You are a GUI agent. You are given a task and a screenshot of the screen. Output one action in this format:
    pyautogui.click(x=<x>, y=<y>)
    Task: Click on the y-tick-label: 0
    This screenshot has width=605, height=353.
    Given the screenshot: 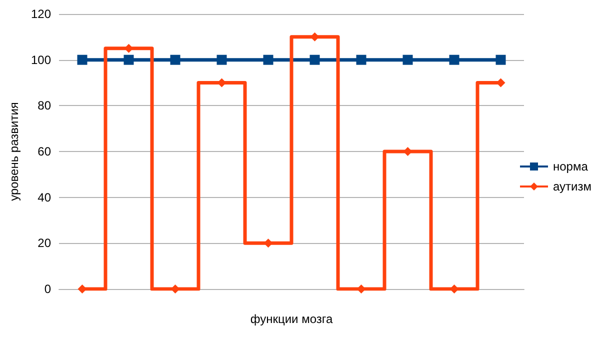 What is the action you would take?
    pyautogui.click(x=48, y=289)
    